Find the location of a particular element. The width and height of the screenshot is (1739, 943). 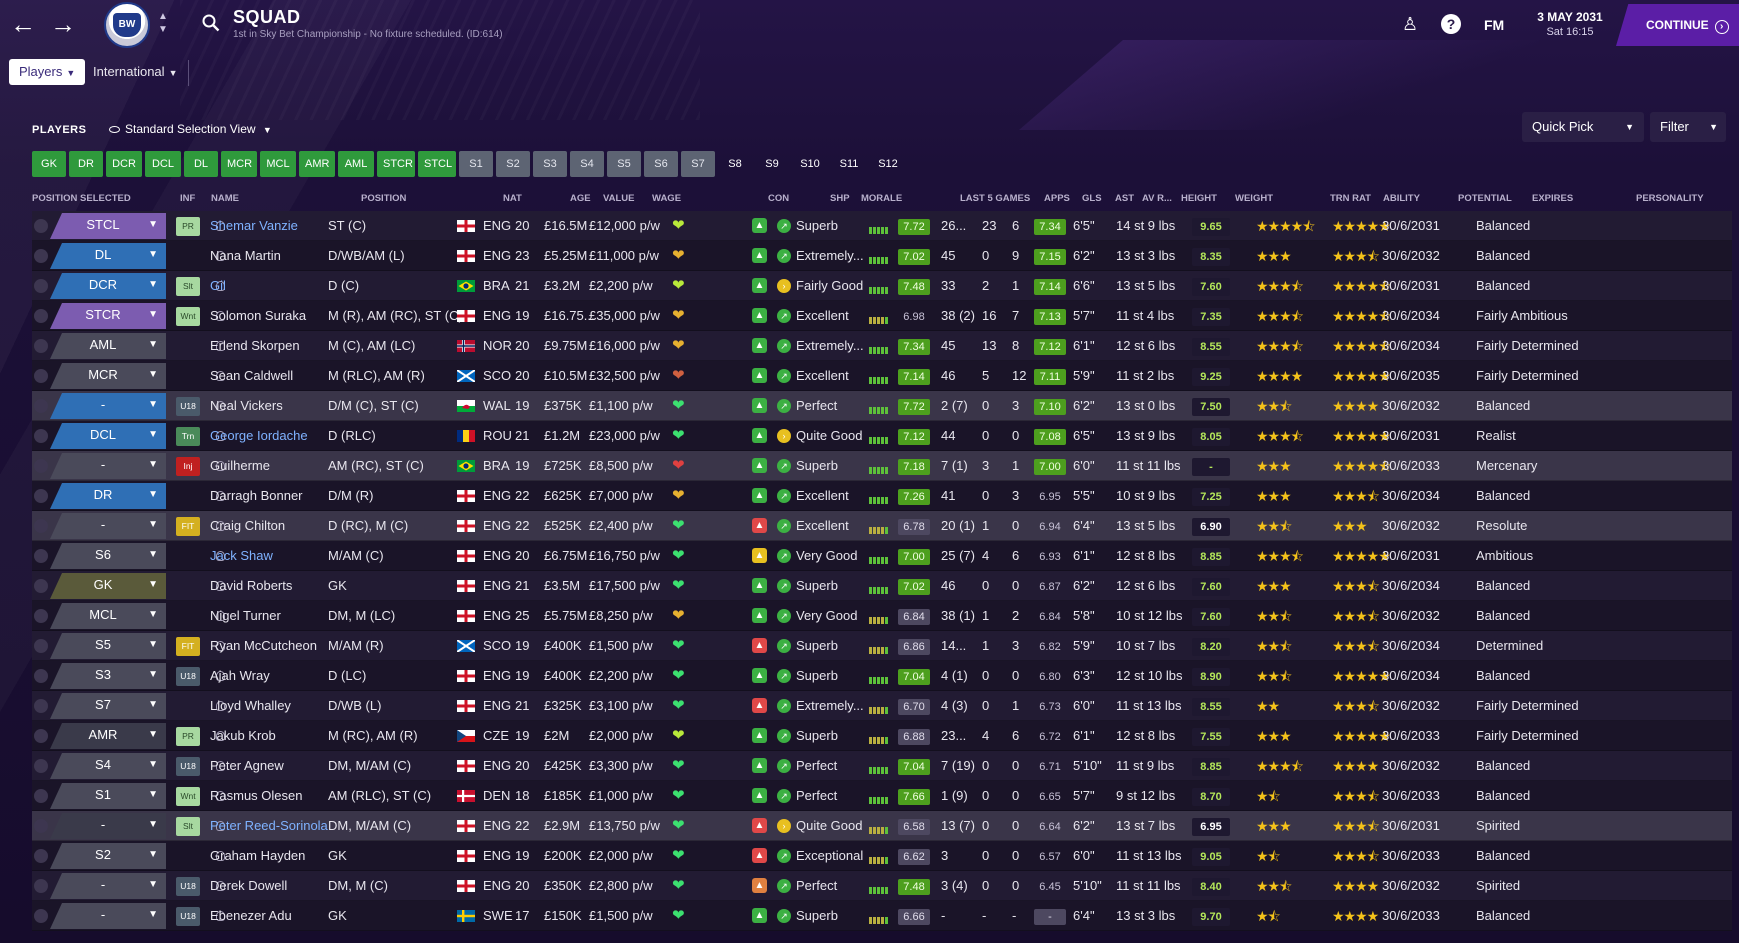

position-chip: MCL is located at coordinates (278, 164).